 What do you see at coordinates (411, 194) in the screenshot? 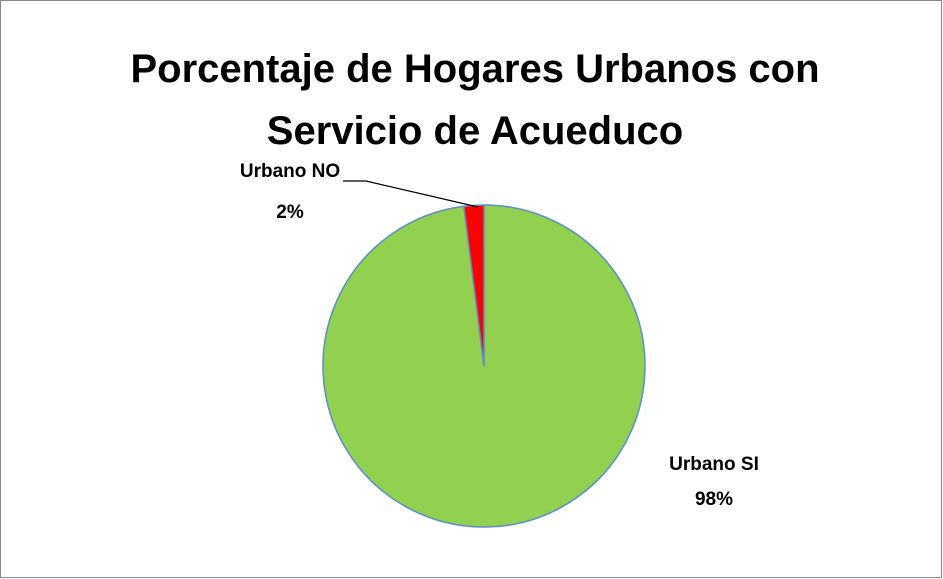
I see `leader-line` at bounding box center [411, 194].